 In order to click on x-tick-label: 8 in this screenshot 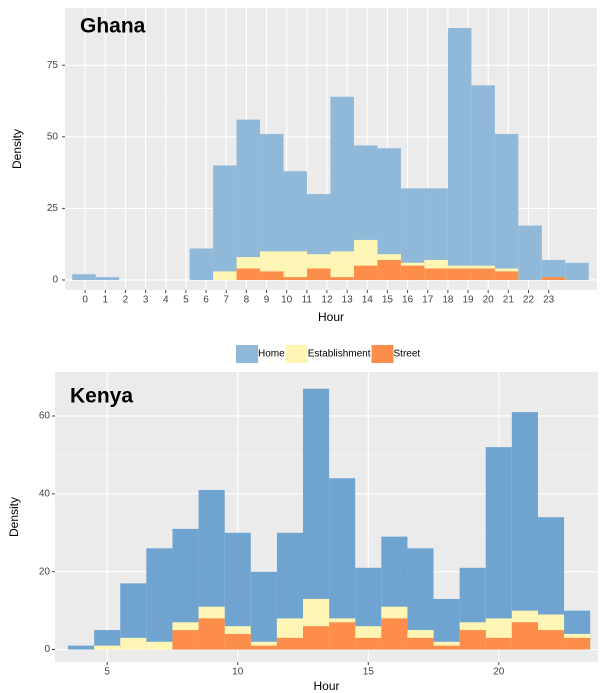, I will do `click(247, 300)`.